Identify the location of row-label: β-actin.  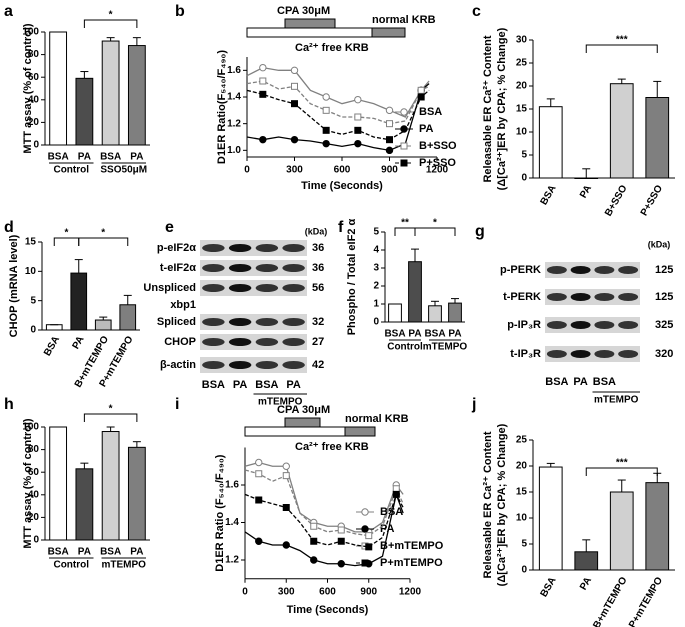
(178, 365).